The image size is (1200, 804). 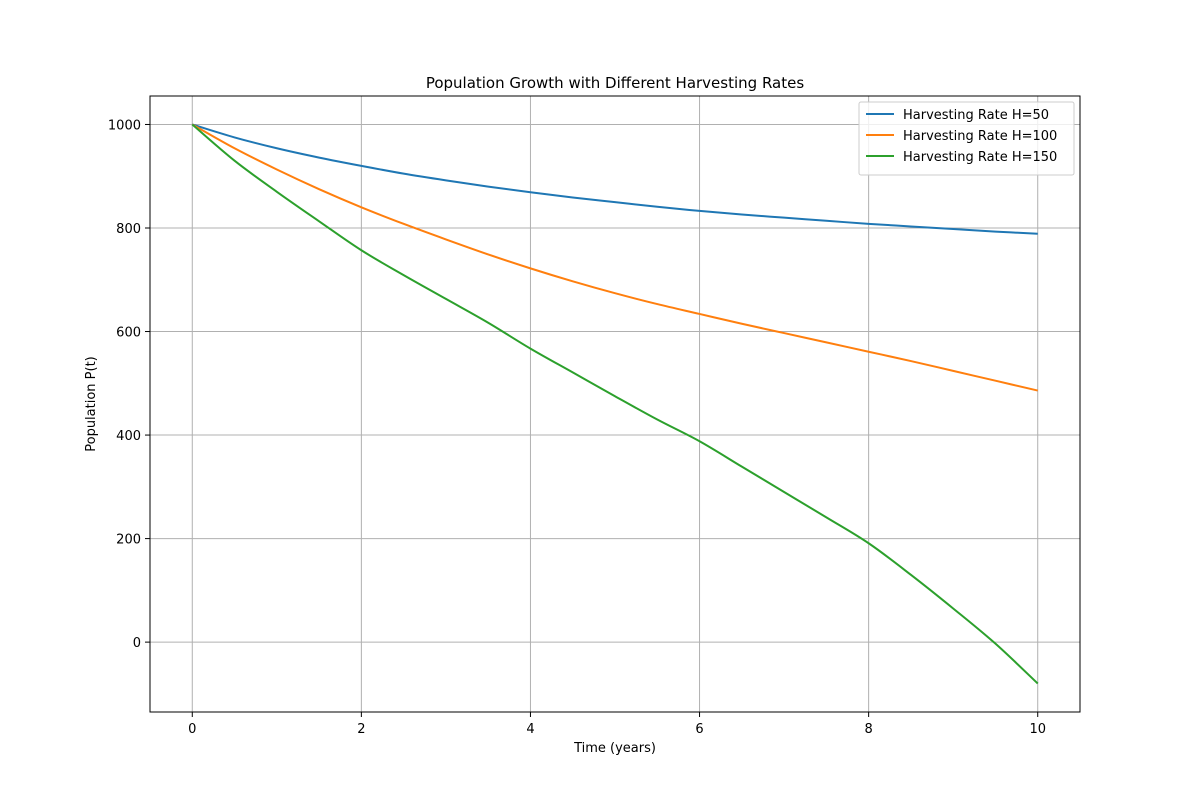 I want to click on y-tick-label: 200, so click(x=128, y=540).